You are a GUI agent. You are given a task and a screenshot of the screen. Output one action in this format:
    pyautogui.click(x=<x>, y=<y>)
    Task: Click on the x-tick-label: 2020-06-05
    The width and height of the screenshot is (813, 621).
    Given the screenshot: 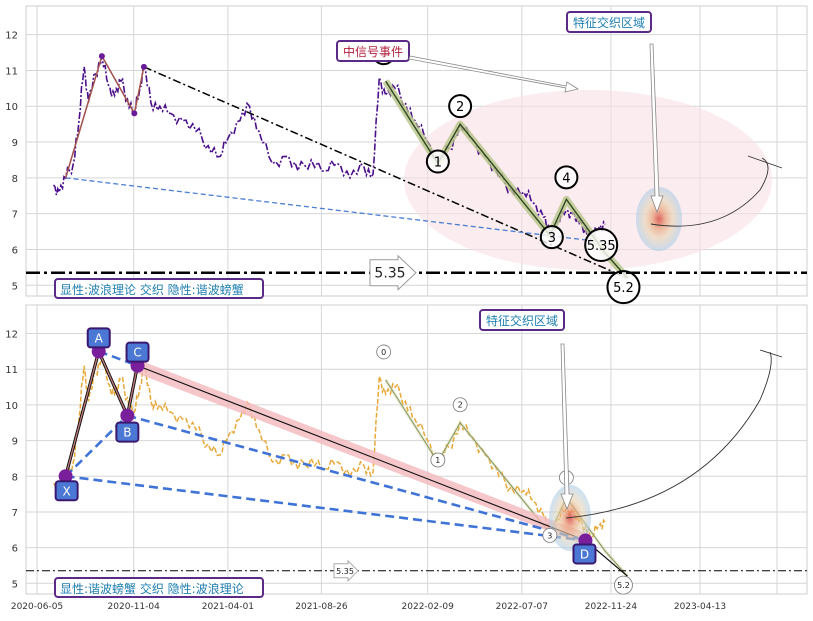 What is the action you would take?
    pyautogui.click(x=37, y=607)
    